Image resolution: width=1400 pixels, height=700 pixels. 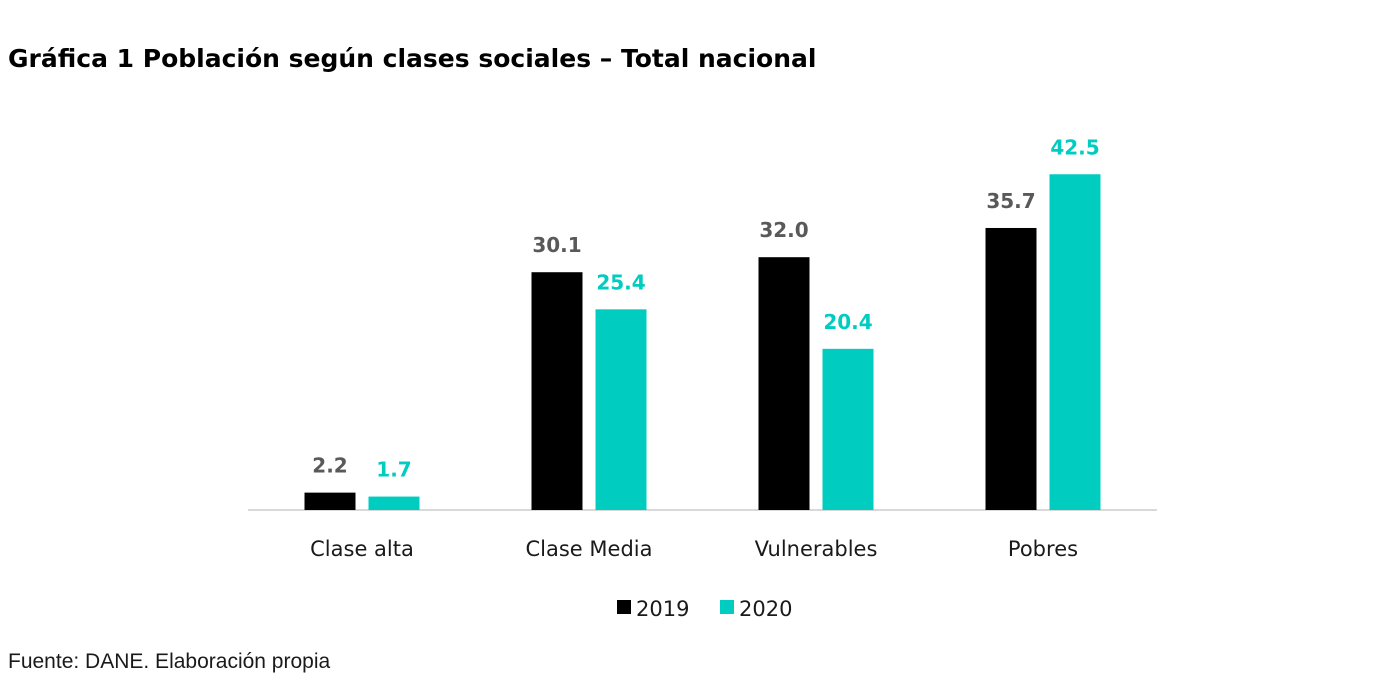 I want to click on legend-swatch-2020, so click(x=727, y=607).